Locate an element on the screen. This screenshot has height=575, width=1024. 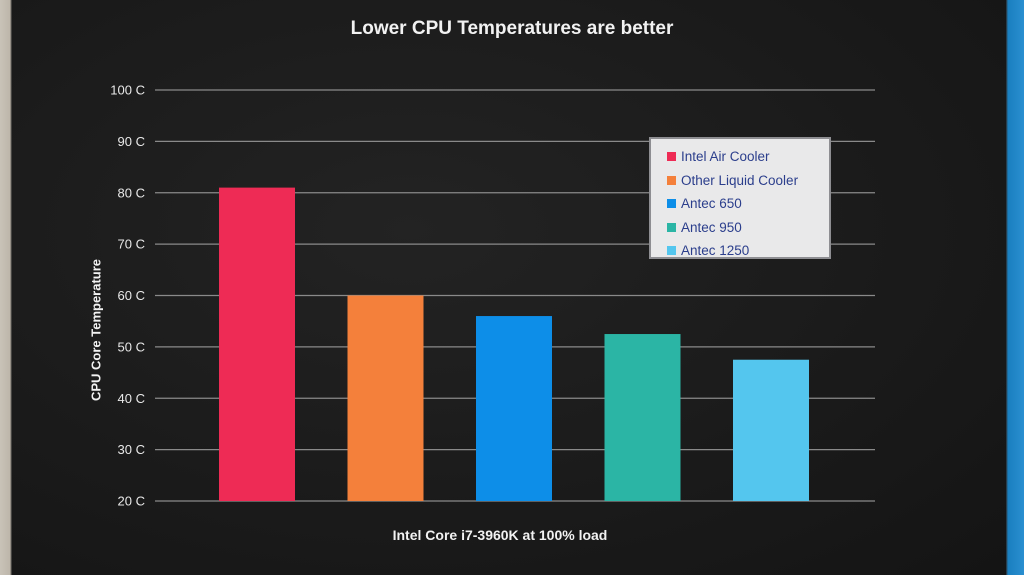
y-tick-label: 30 C is located at coordinates (131, 449).